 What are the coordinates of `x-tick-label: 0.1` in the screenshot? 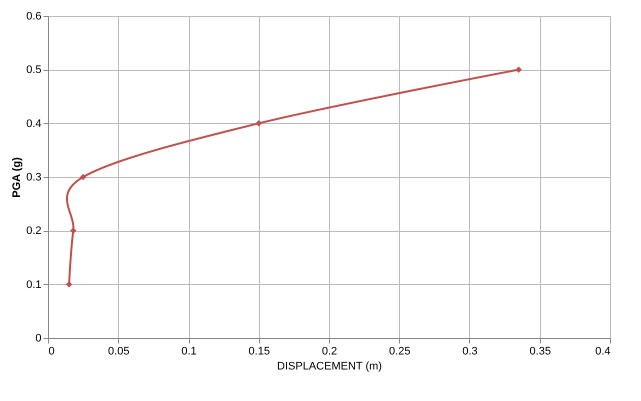 It's located at (189, 352).